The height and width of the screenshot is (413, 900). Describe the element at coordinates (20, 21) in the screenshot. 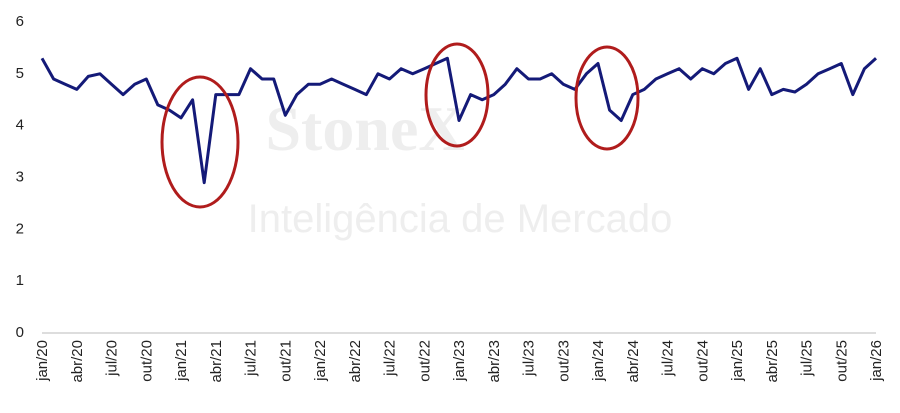

I see `y-tick-label: 6` at that location.